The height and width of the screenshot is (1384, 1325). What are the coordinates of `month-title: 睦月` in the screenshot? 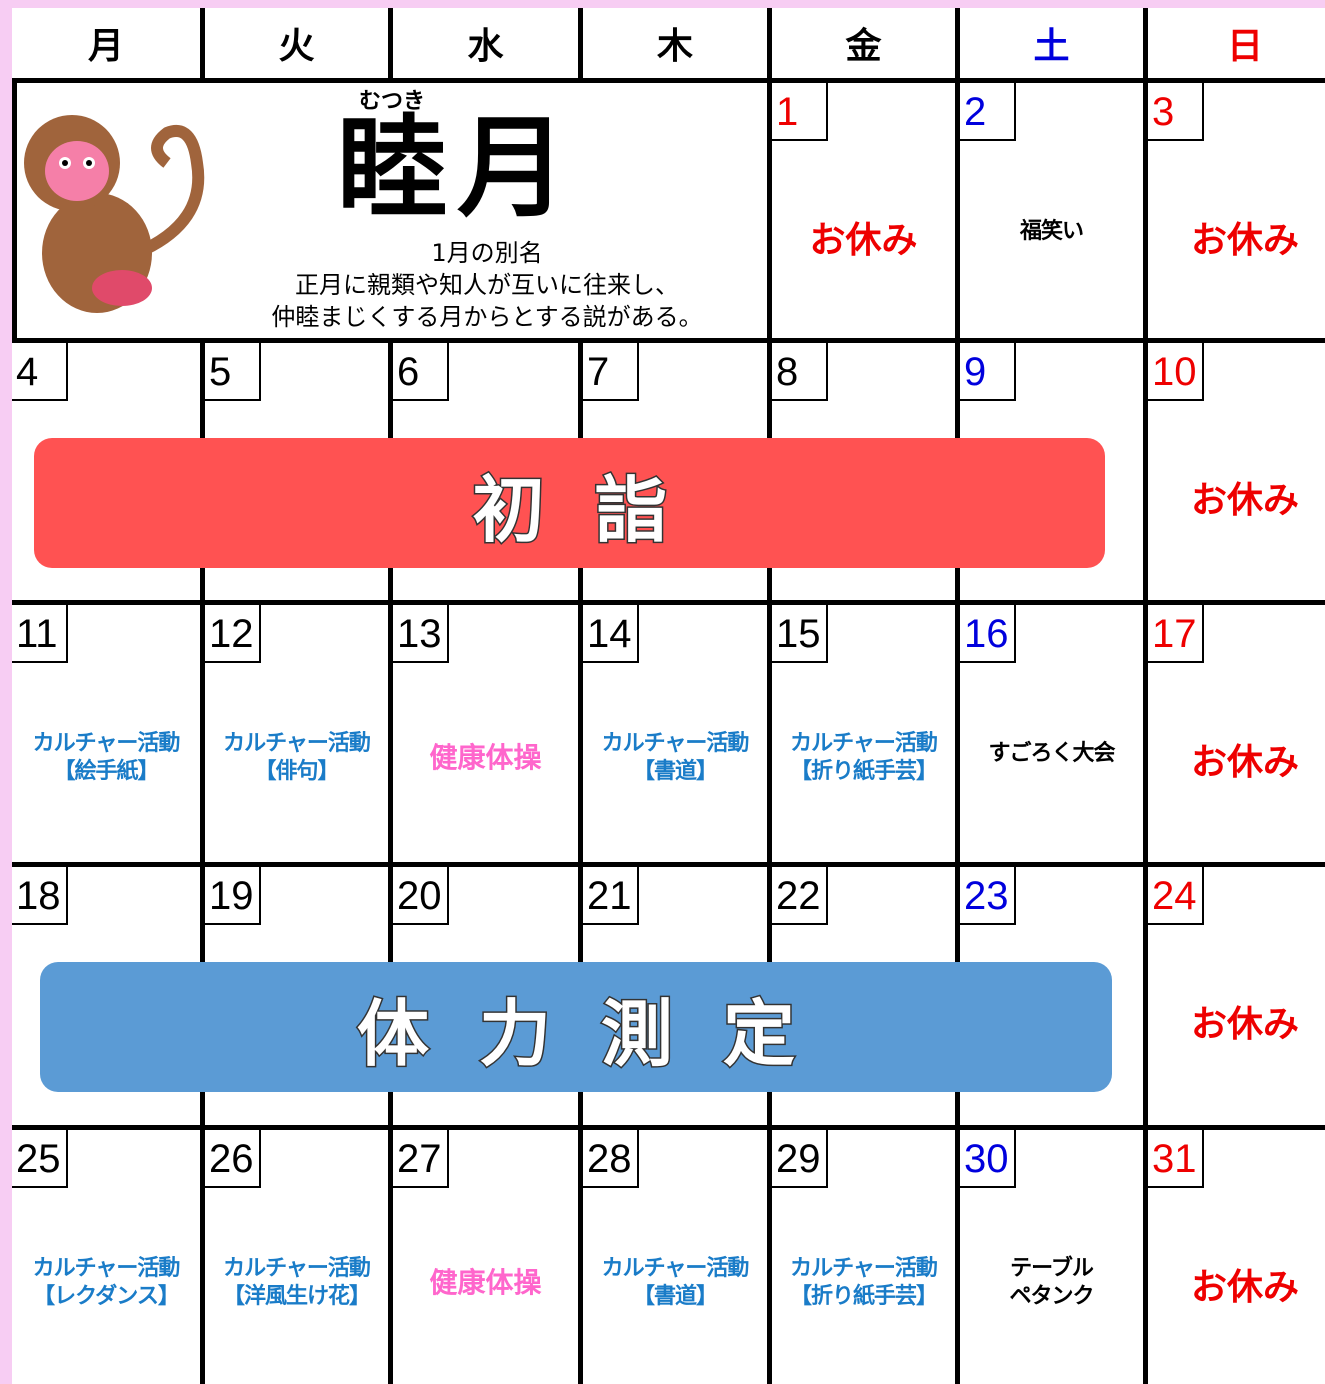 It's located at (457, 167).